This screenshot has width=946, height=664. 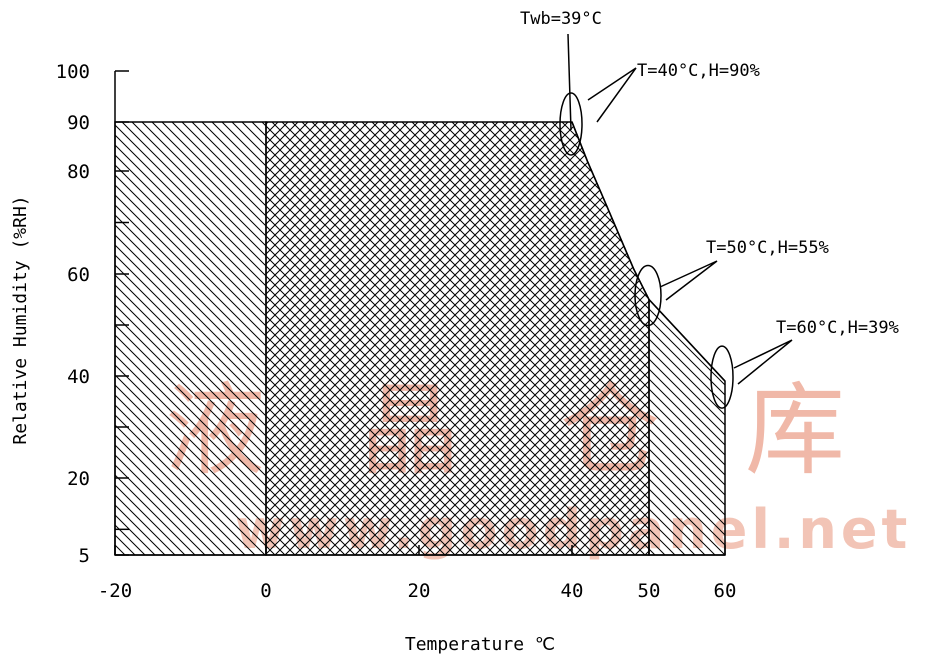 I want to click on x-axis-title: Temperature ℃, so click(x=480, y=644).